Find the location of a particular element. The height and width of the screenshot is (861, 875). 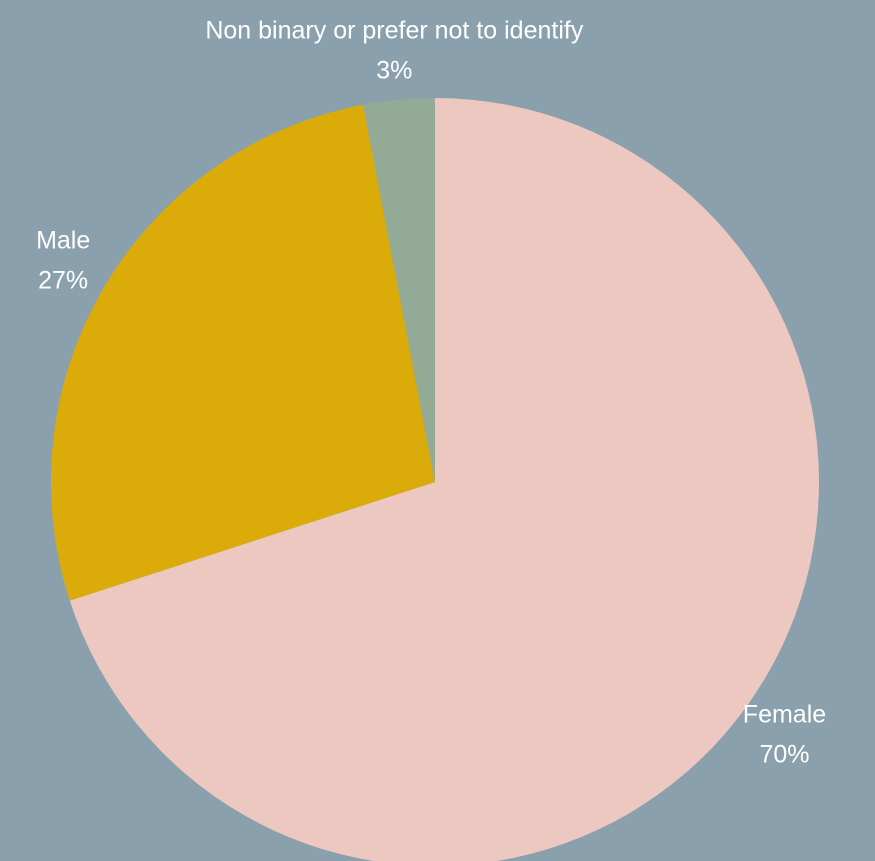

slice-value: 70% is located at coordinates (784, 755).